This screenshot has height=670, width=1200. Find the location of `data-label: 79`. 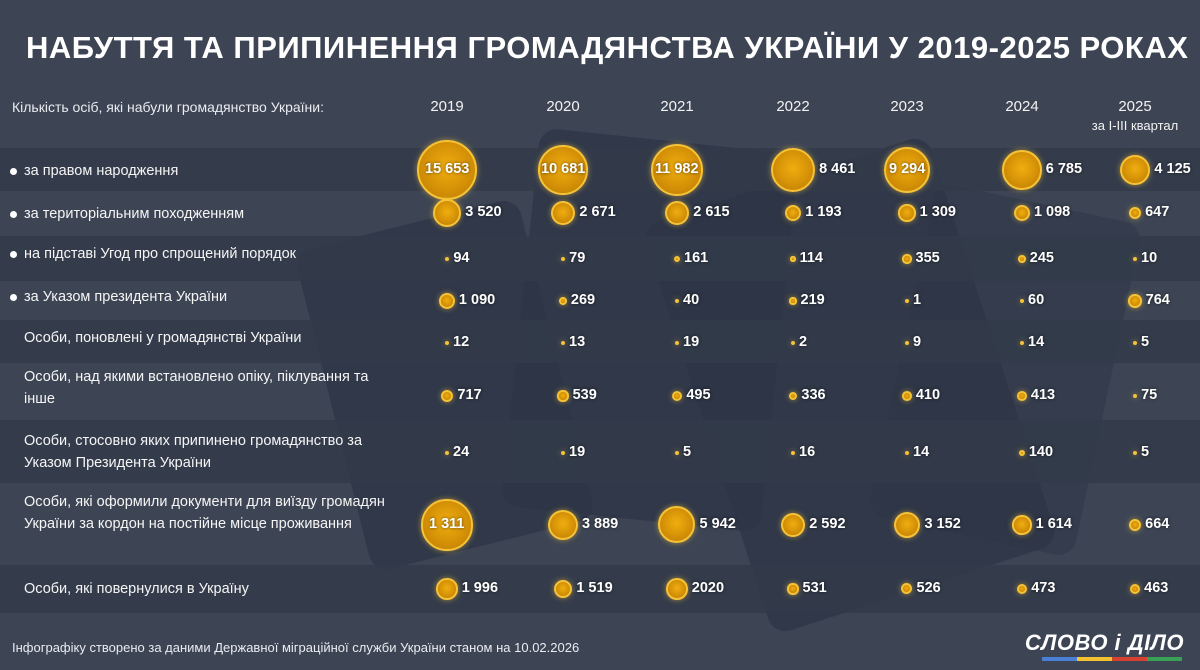

data-label: 79 is located at coordinates (577, 258).